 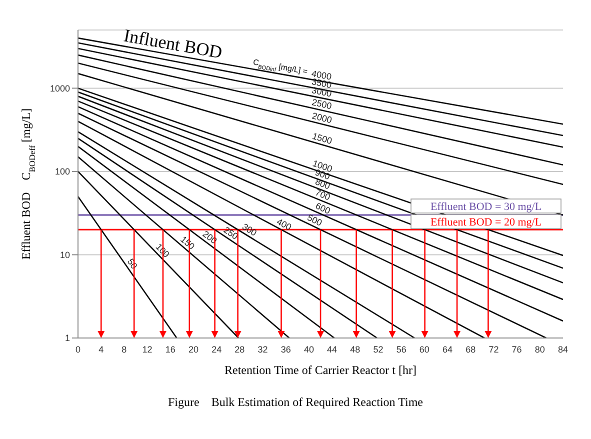 What do you see at coordinates (424, 349) in the screenshot?
I see `x-tick-label: 60` at bounding box center [424, 349].